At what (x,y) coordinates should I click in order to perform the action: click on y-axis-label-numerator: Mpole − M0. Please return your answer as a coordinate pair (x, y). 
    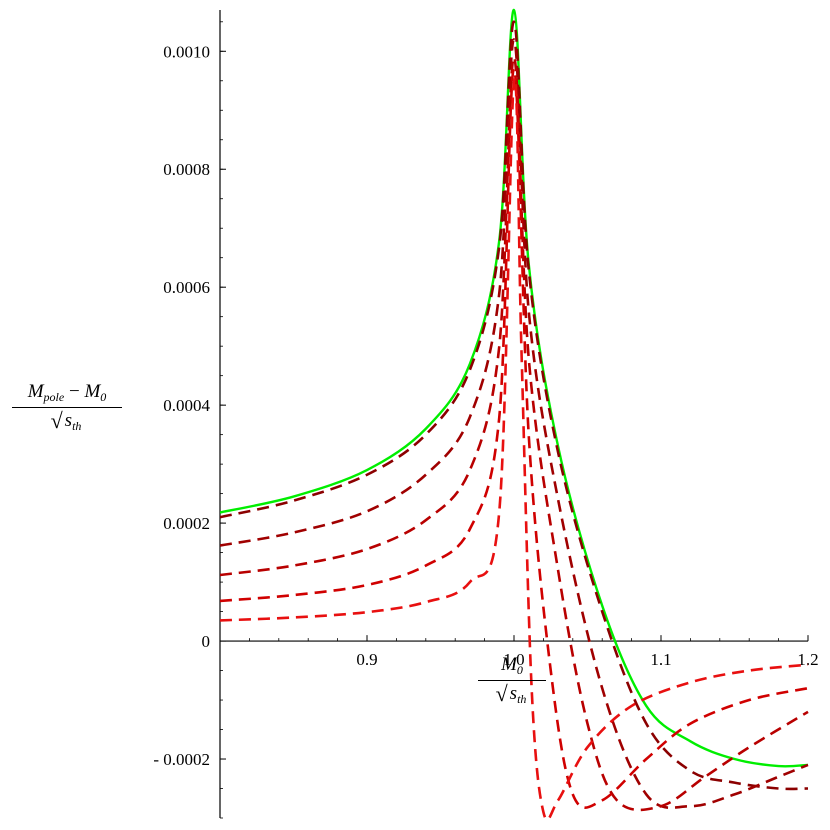
    Looking at the image, I should click on (67, 392).